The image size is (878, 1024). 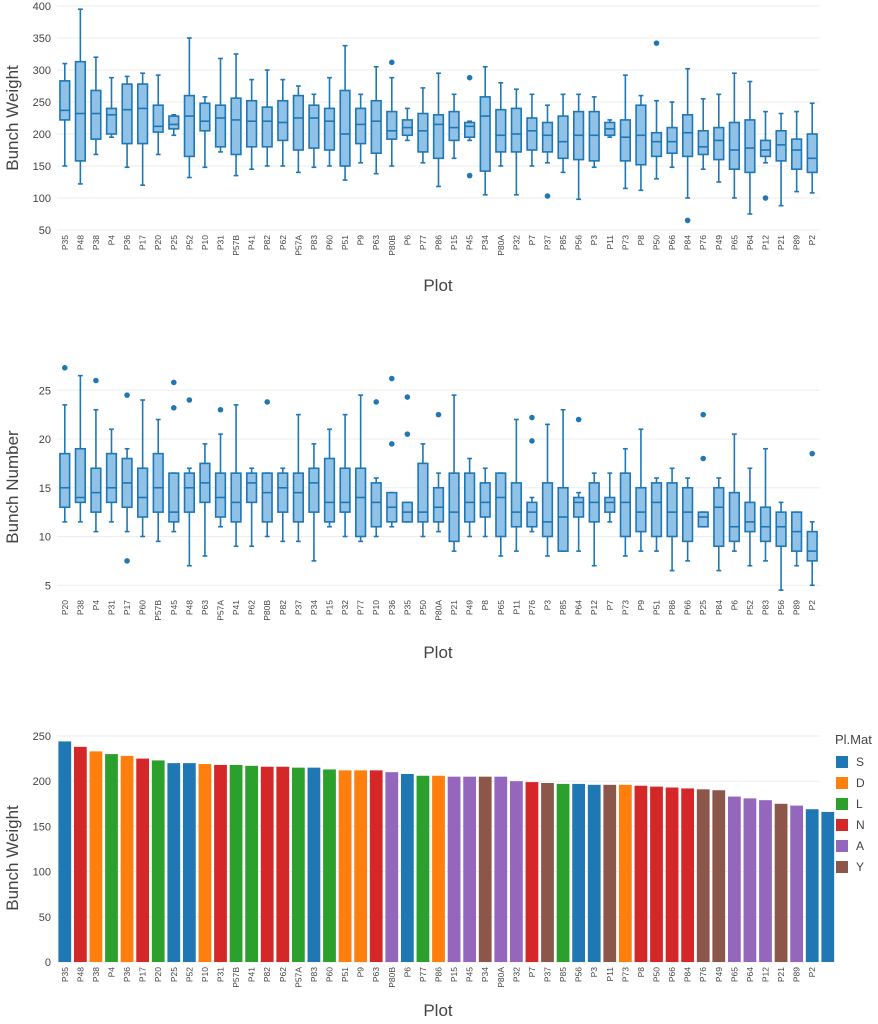 I want to click on x-tick-label: P57A, so click(x=221, y=610).